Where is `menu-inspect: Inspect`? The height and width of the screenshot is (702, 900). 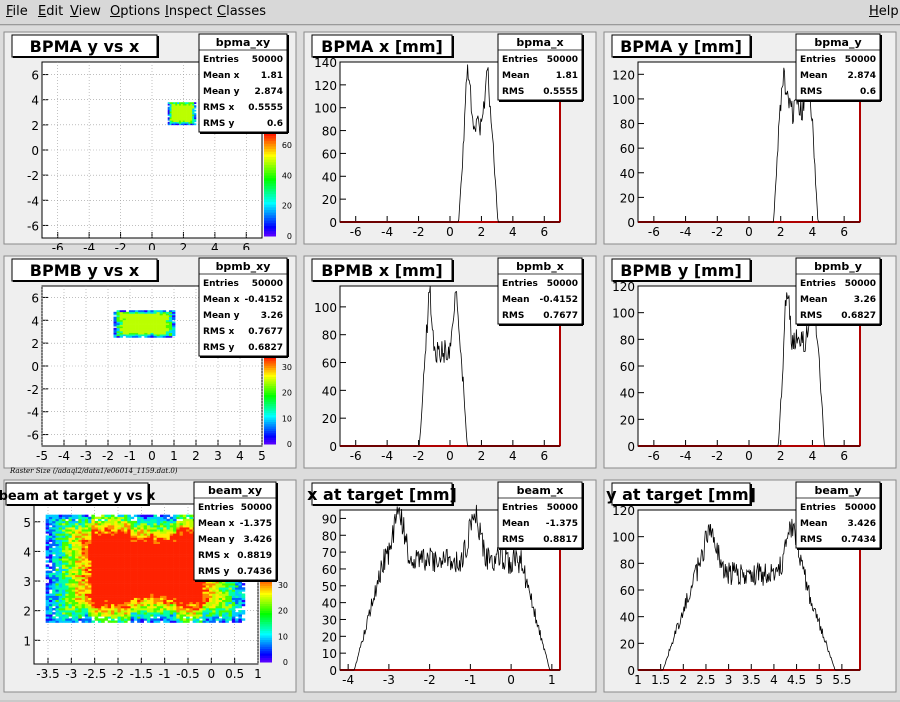
menu-inspect: Inspect is located at coordinates (189, 11).